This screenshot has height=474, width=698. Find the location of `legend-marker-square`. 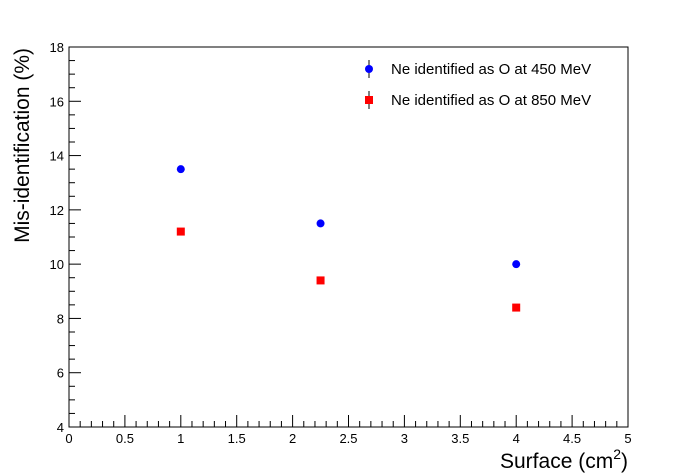

legend-marker-square is located at coordinates (369, 100).